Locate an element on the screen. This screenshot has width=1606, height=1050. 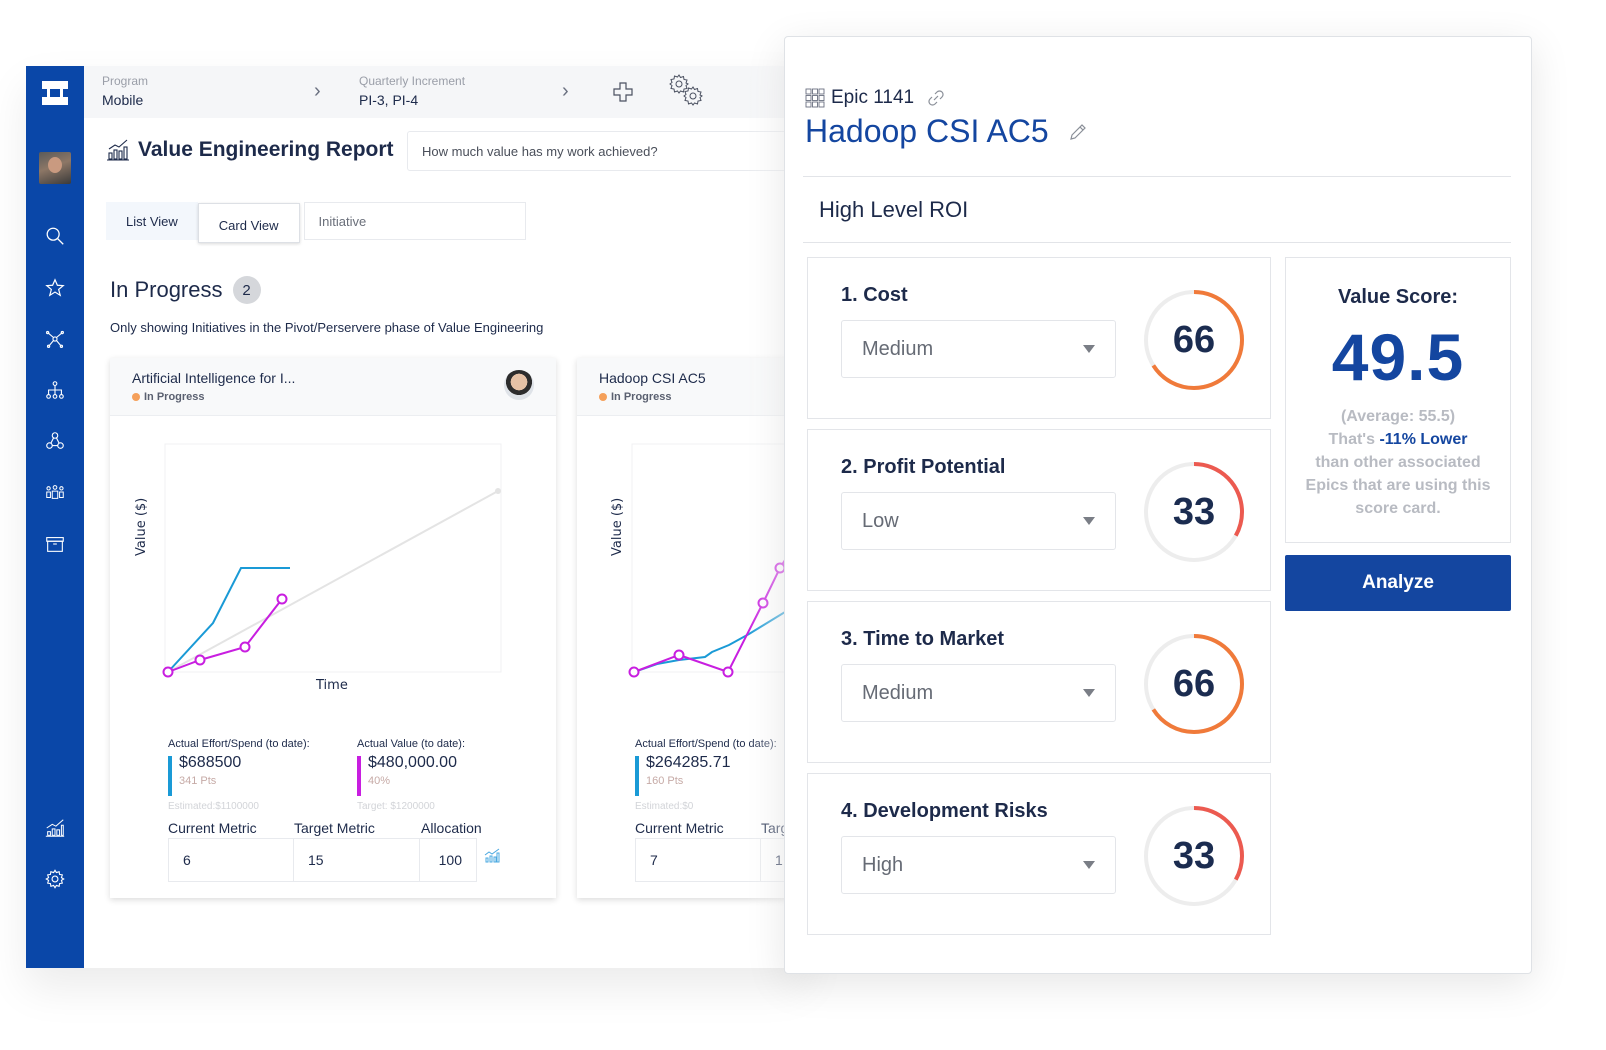
criterion-name: 3. Time to Market is located at coordinates (923, 639).